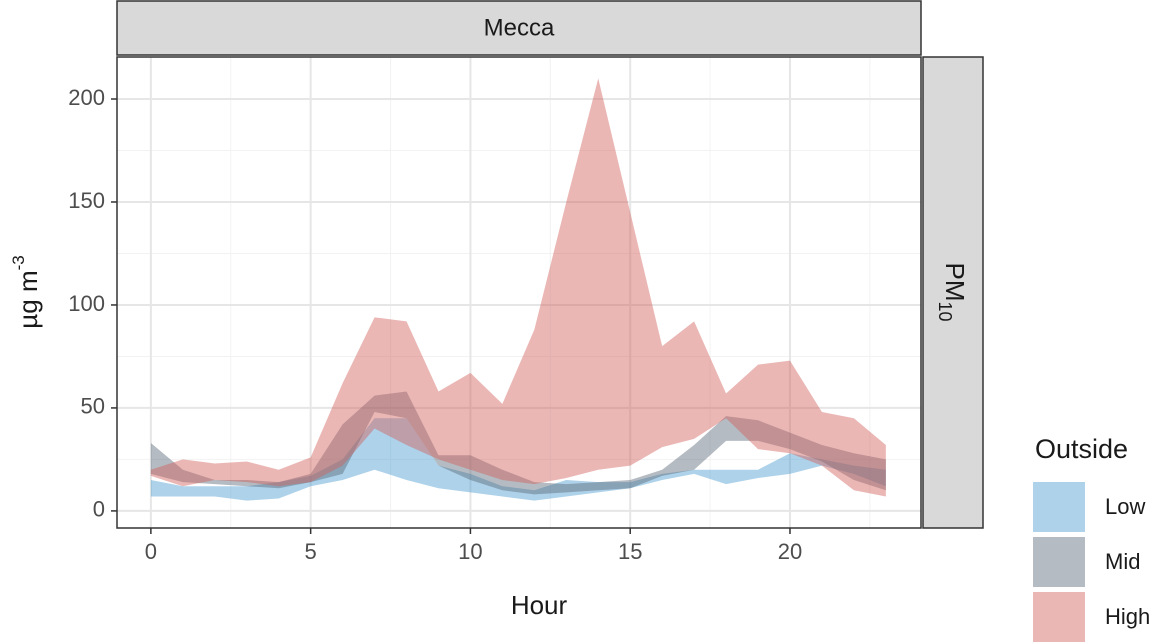 Image resolution: width=1171 pixels, height=644 pixels. Describe the element at coordinates (1122, 561) in the screenshot. I see `legend-label: Mid` at that location.